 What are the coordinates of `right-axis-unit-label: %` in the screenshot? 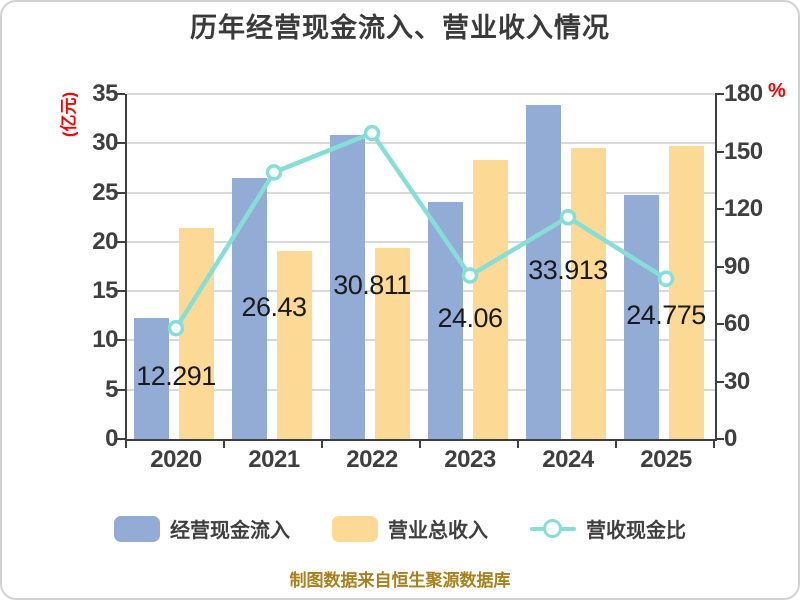 It's located at (777, 91).